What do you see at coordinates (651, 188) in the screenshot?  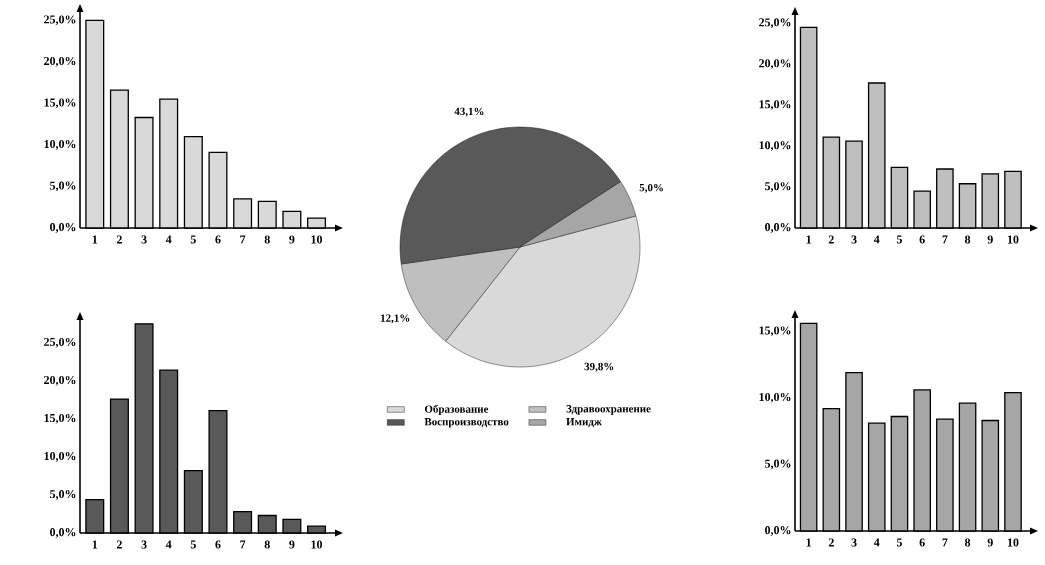 I see `data-label: 5,0%` at bounding box center [651, 188].